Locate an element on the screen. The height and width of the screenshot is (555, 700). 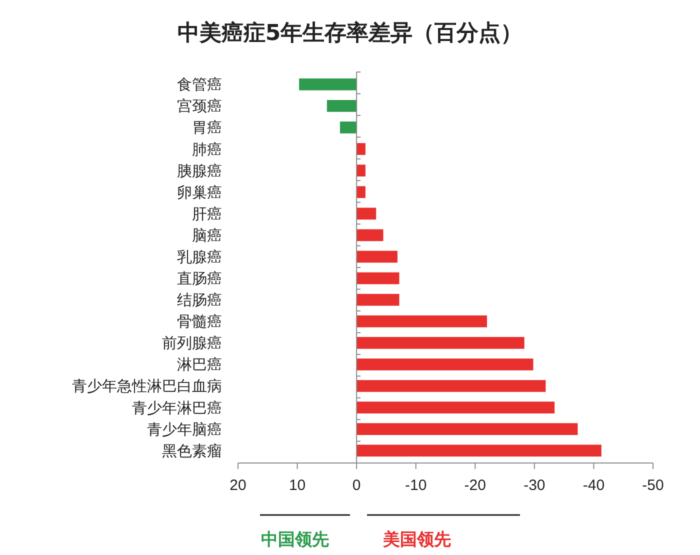
x-tick-label: -50 is located at coordinates (653, 485).